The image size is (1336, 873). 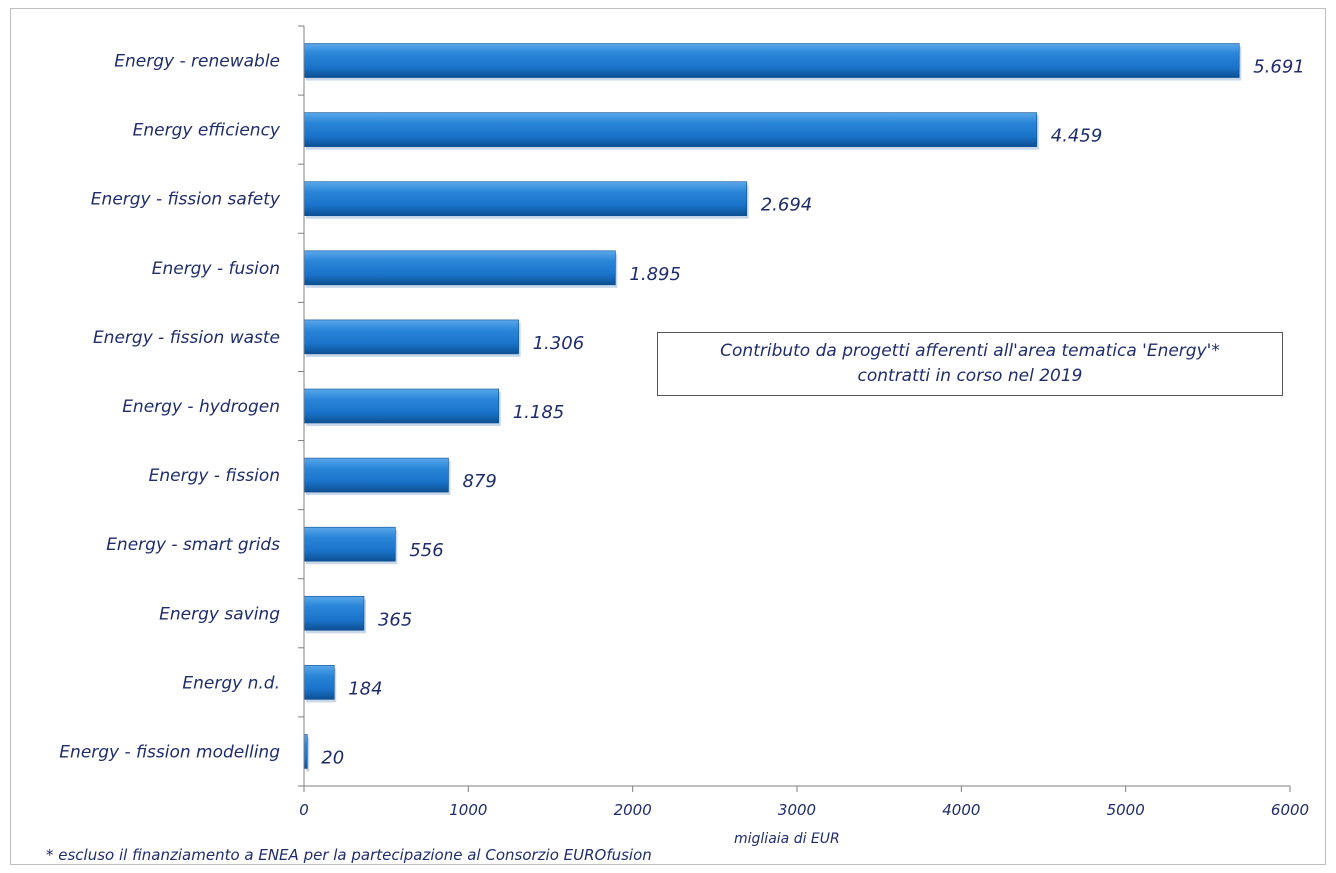 What do you see at coordinates (186, 200) in the screenshot?
I see `category-label: Energy - fission safety` at bounding box center [186, 200].